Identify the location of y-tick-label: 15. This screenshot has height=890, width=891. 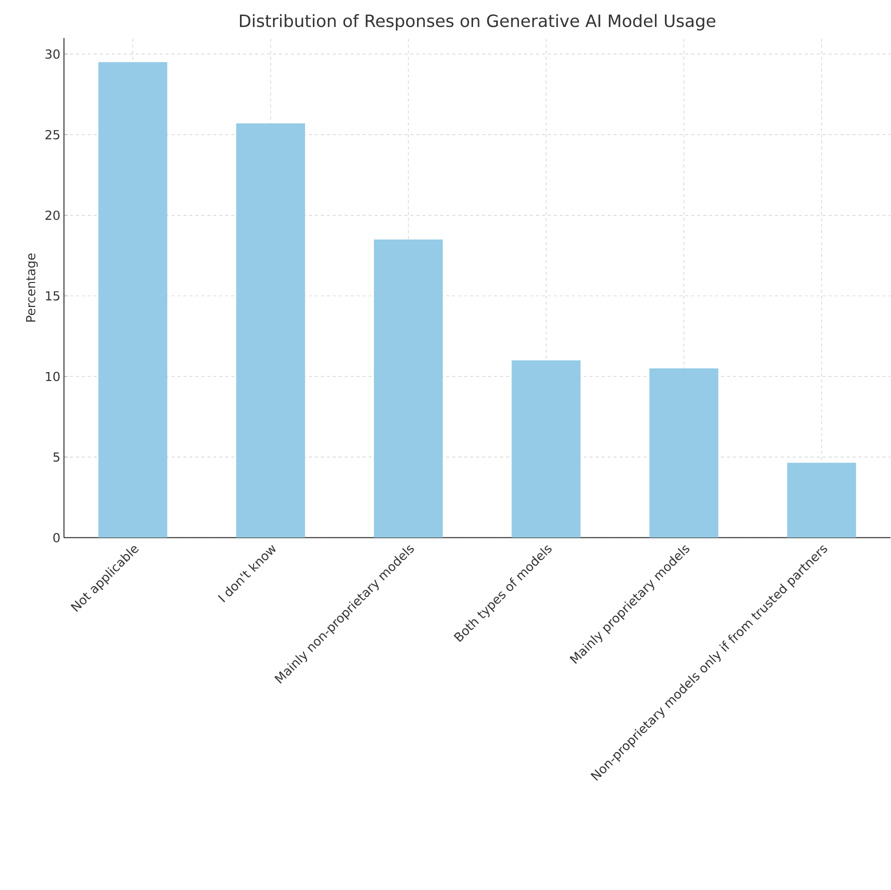
(53, 295).